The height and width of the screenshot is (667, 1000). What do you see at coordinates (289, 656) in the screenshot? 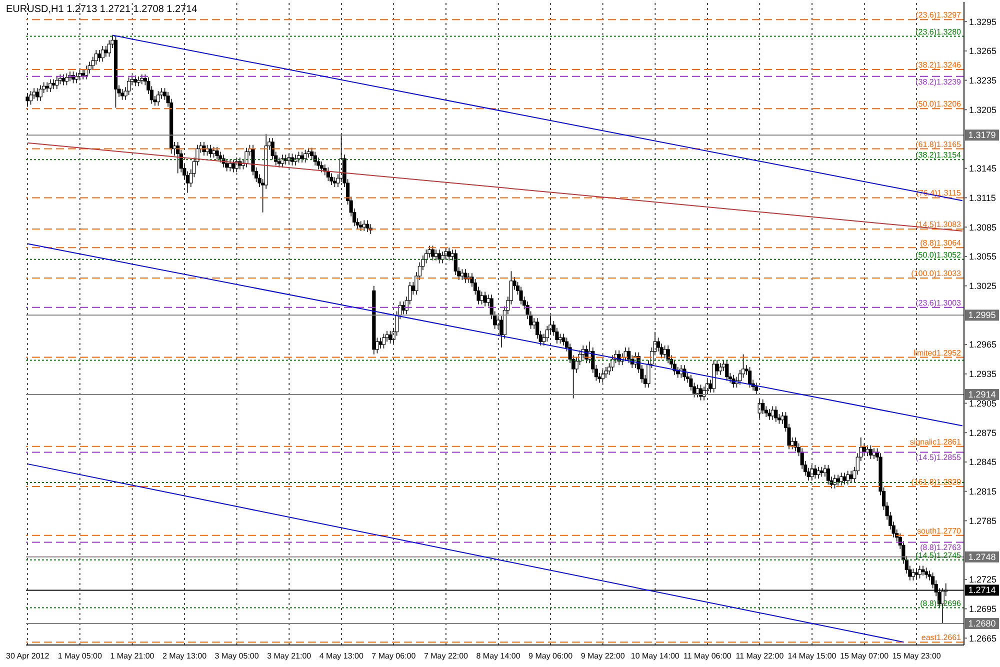
I see `x-tick-label: 3 May 21:00` at bounding box center [289, 656].